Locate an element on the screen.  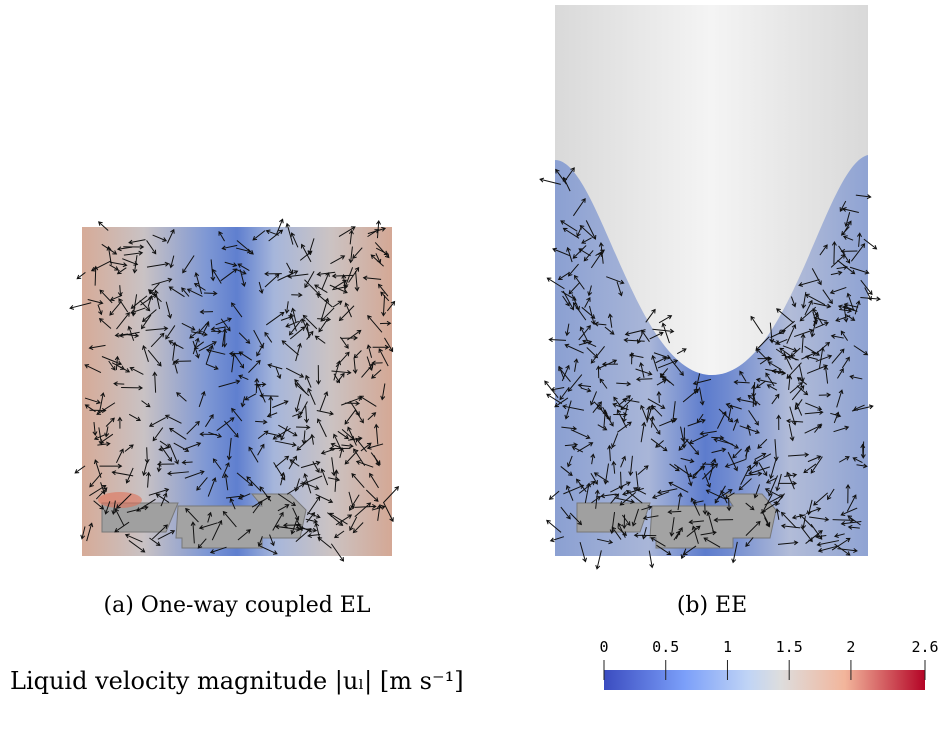
caption: (a) One-way coupled EL is located at coordinates (237, 605).